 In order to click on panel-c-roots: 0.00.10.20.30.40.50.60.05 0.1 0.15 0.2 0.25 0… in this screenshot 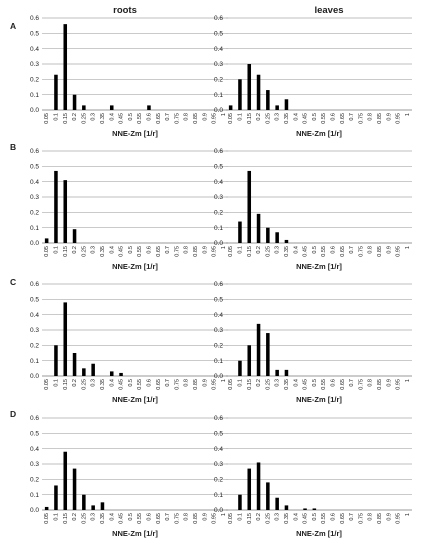, I will do `click(129, 342)`.